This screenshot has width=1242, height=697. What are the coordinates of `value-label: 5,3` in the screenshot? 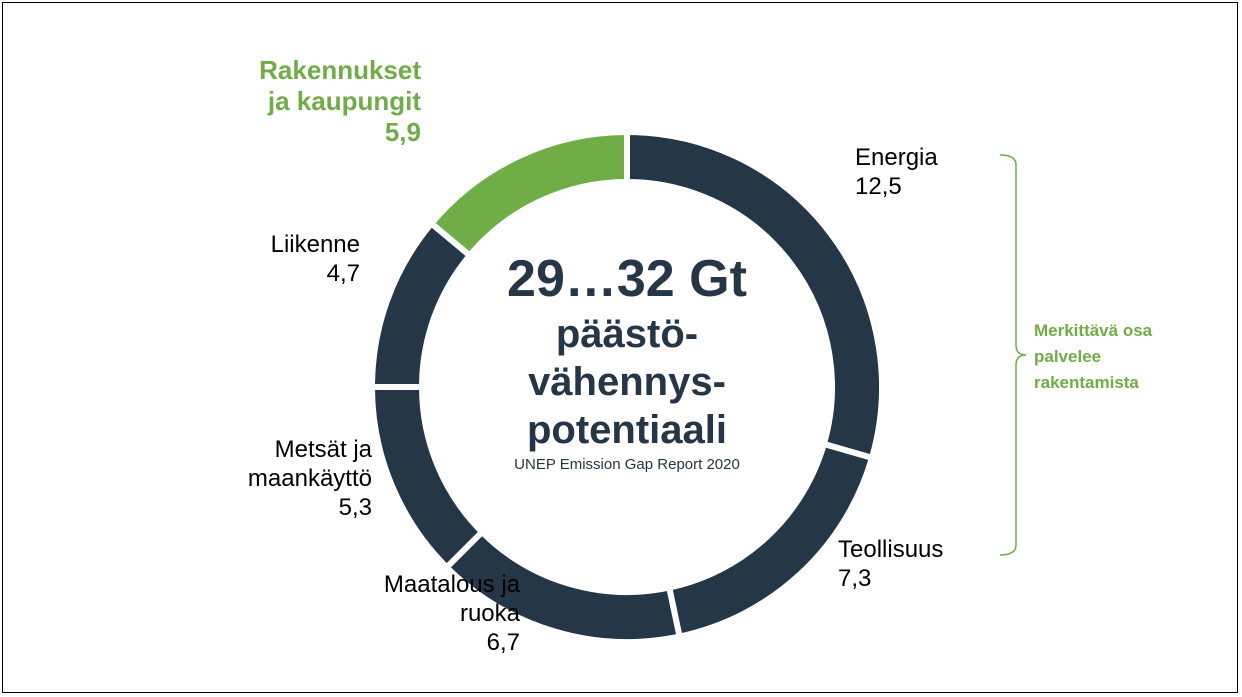 It's located at (355, 507).